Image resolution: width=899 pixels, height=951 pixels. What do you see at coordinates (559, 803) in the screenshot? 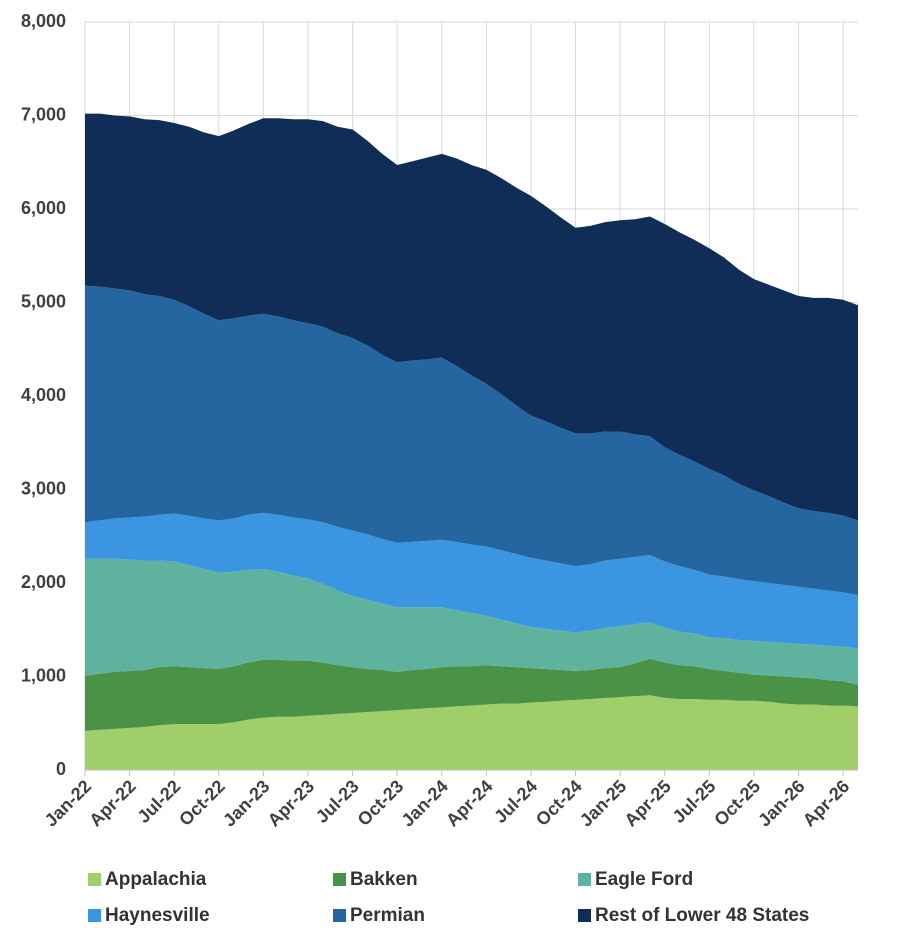
I see `x-tick-label: Oct-24` at bounding box center [559, 803].